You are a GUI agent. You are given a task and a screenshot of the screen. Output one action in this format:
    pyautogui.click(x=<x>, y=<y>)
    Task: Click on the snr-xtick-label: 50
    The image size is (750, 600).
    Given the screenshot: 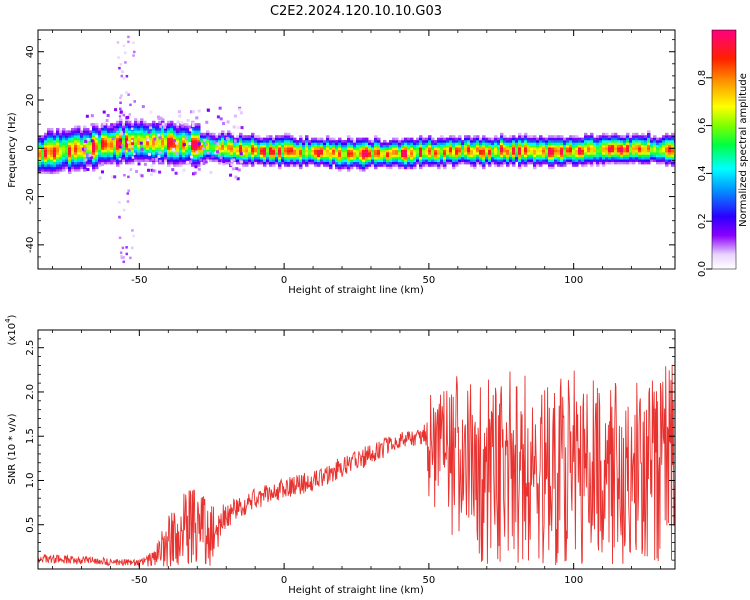 What is the action you would take?
    pyautogui.click(x=429, y=580)
    